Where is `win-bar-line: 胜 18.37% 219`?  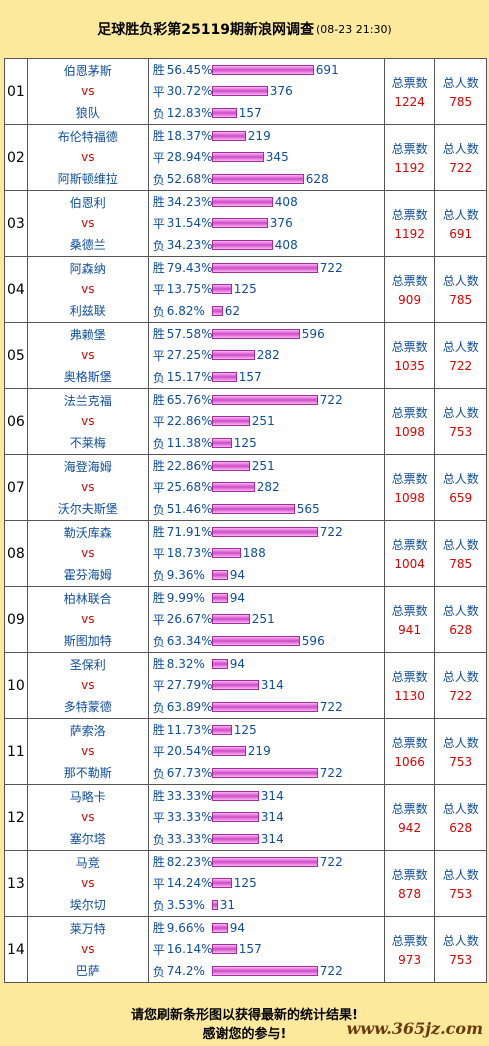 win-bar-line: 胜 18.37% 219 is located at coordinates (268, 136).